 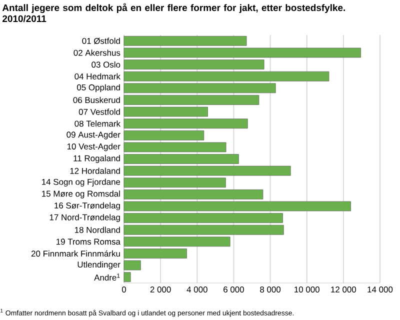 What do you see at coordinates (99, 111) in the screenshot?
I see `y-tick-label: 07 Vestfold` at bounding box center [99, 111].